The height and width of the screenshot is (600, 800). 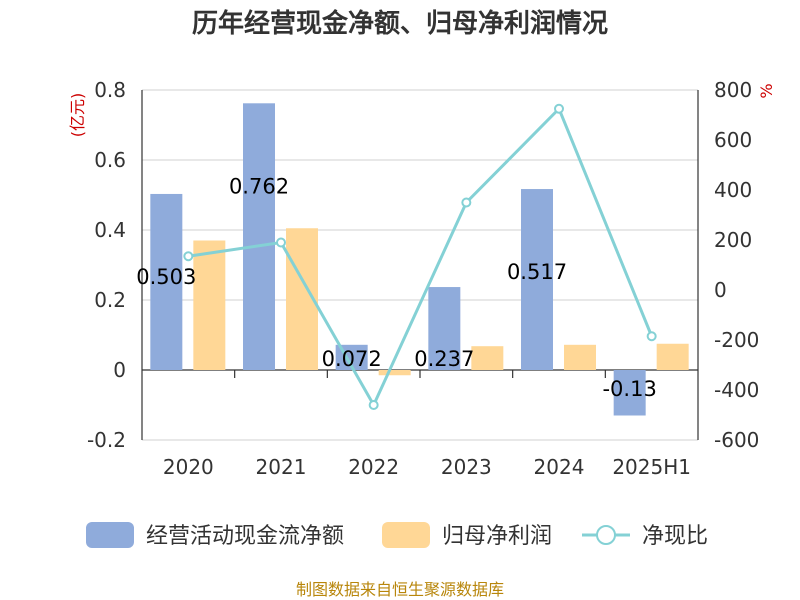 What do you see at coordinates (352, 359) in the screenshot?
I see `cash-data-label: 0.072` at bounding box center [352, 359].